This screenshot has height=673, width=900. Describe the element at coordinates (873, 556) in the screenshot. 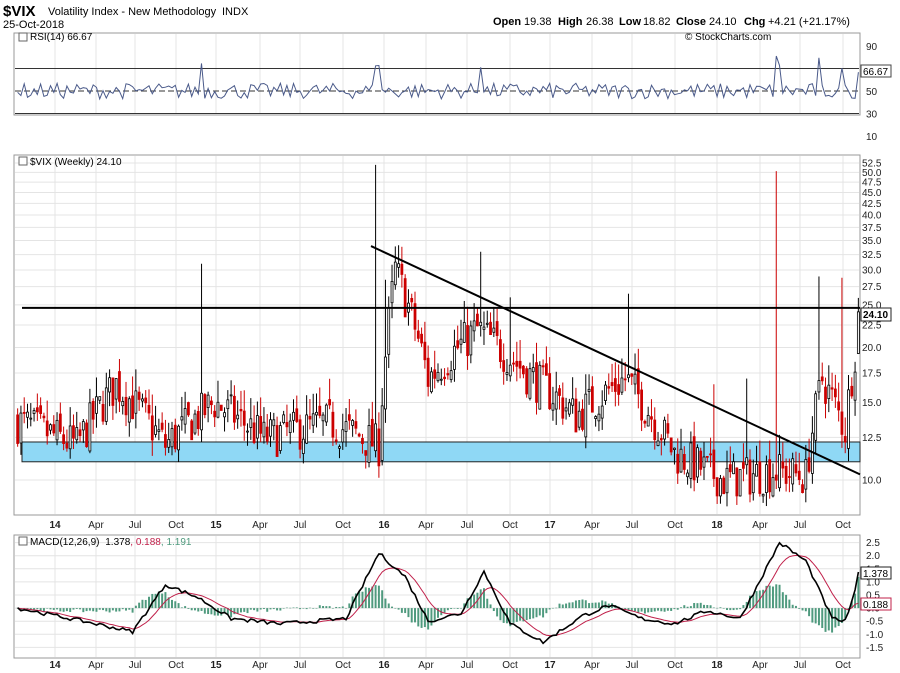

I see `macd-tick-label: 2.0` at that location.